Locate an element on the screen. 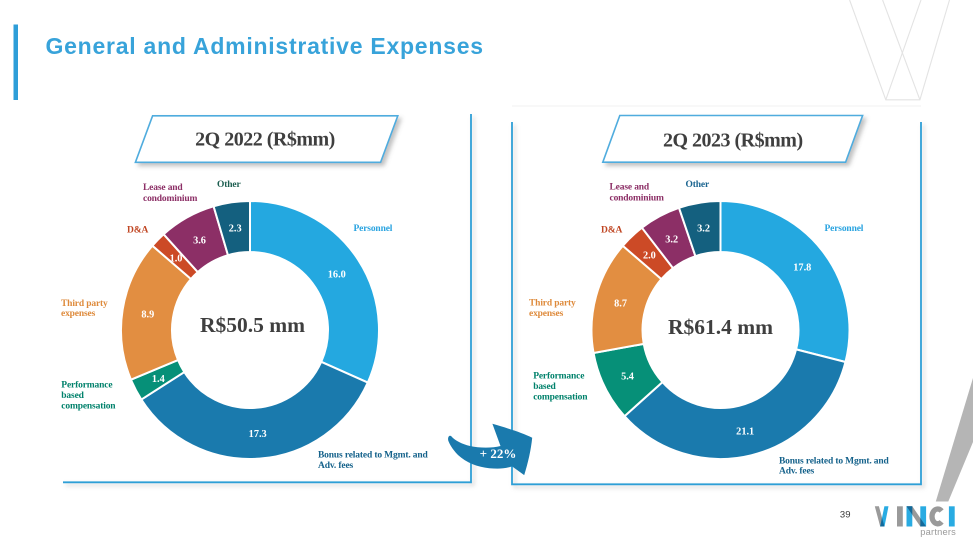  svg-text: 2Q 2023 (R$mm) is located at coordinates (733, 140).